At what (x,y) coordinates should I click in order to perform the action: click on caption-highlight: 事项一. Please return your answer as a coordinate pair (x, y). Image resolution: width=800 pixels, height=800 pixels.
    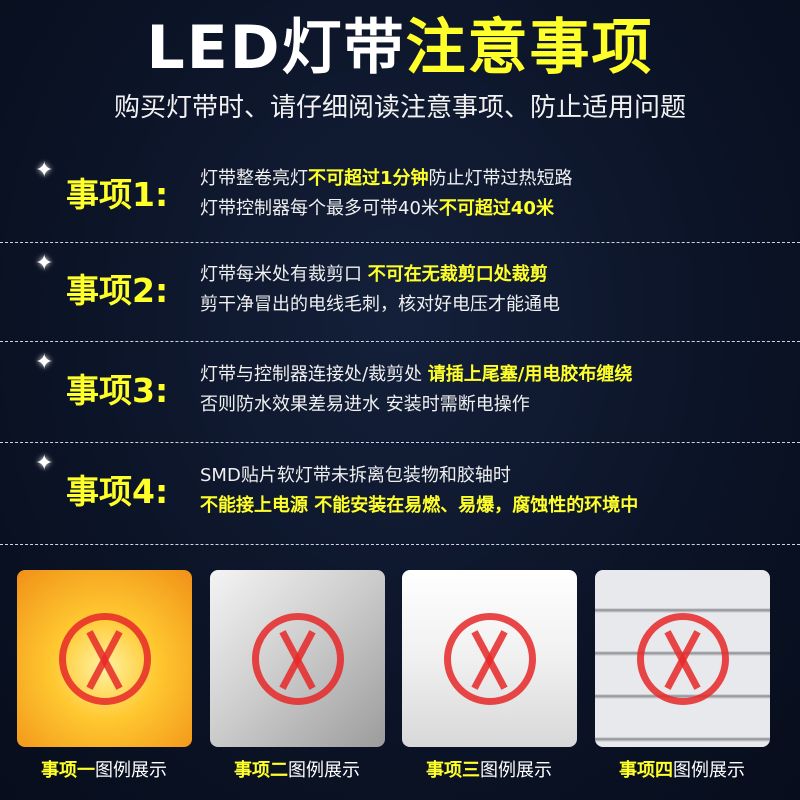
    Looking at the image, I should click on (68, 770).